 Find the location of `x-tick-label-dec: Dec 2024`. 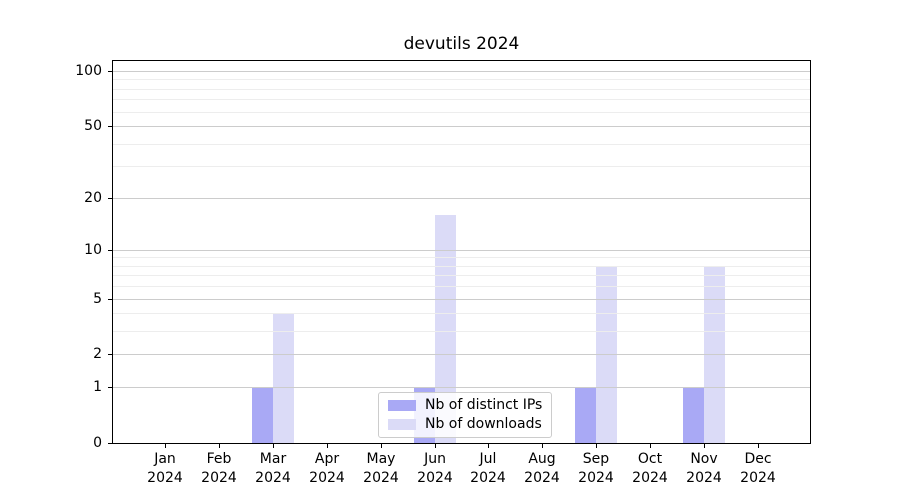

x-tick-label-dec: Dec 2024 is located at coordinates (758, 468).